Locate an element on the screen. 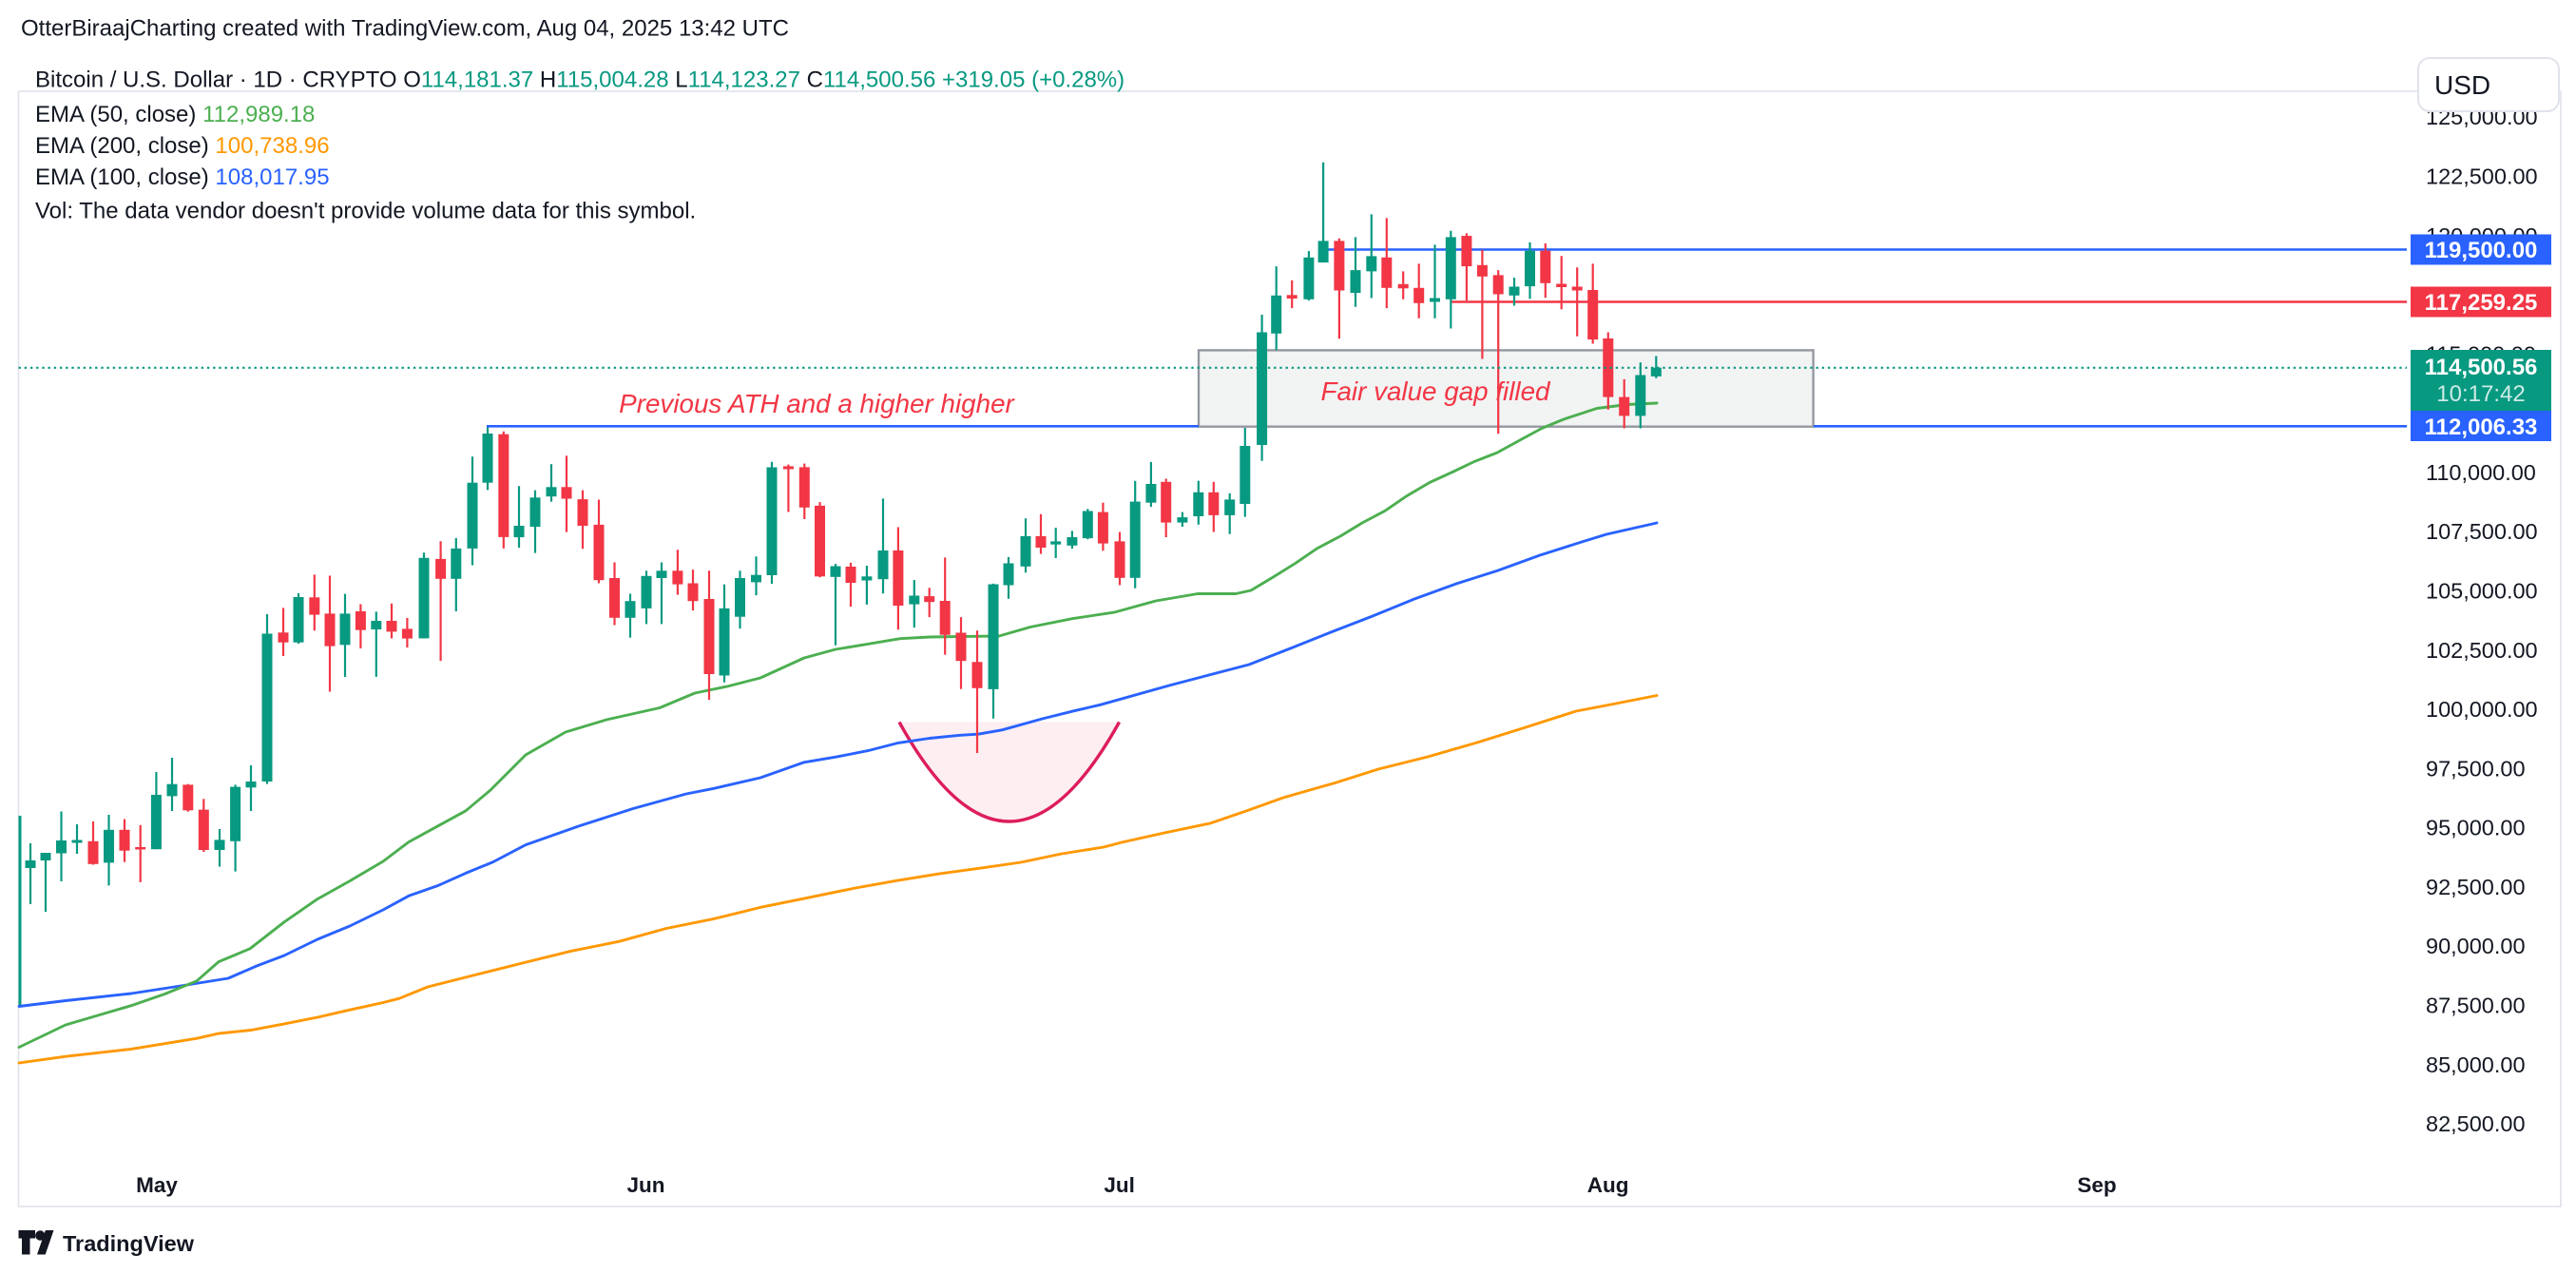 The width and height of the screenshot is (2576, 1274). svg-text: Jul is located at coordinates (1120, 1185).